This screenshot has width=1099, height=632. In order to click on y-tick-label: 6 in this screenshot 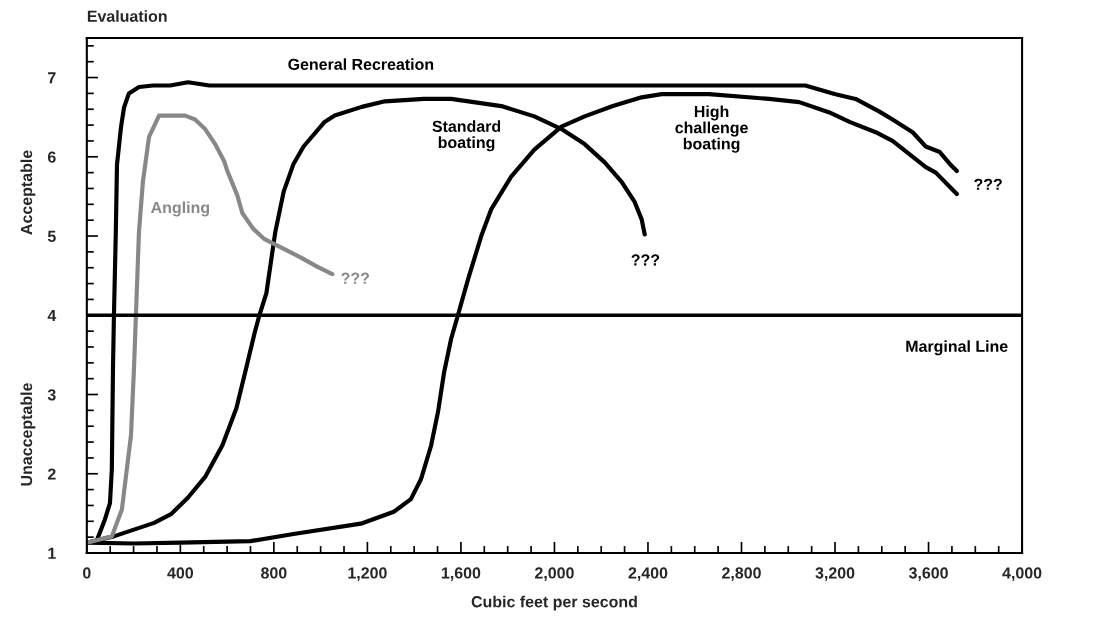, I will do `click(51, 157)`.